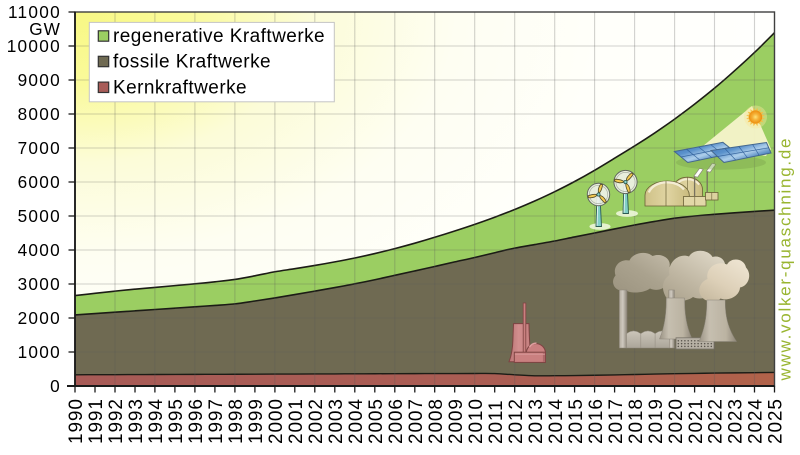 The width and height of the screenshot is (800, 455). I want to click on svg-text: 2005, so click(376, 421).